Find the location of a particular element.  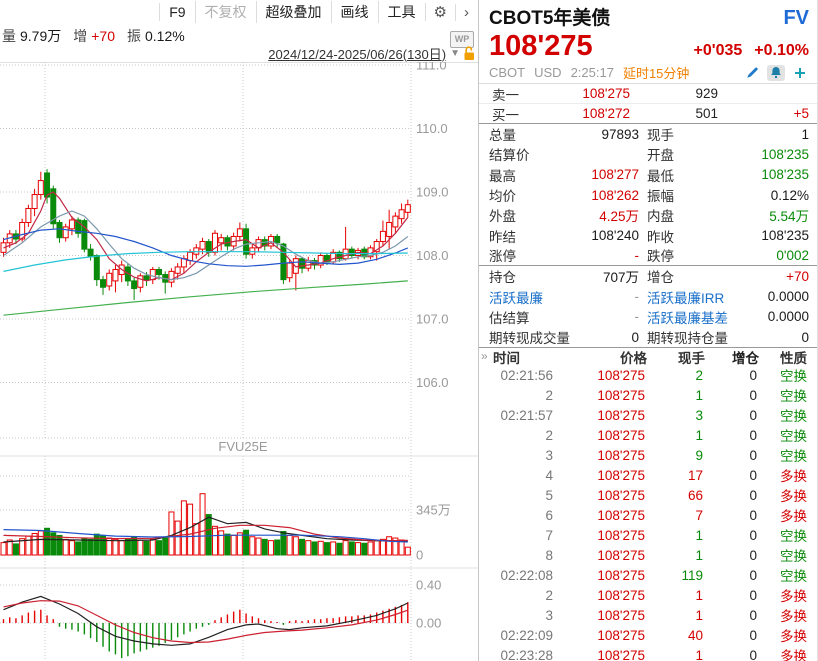

trade-volume: 17 is located at coordinates (695, 475).